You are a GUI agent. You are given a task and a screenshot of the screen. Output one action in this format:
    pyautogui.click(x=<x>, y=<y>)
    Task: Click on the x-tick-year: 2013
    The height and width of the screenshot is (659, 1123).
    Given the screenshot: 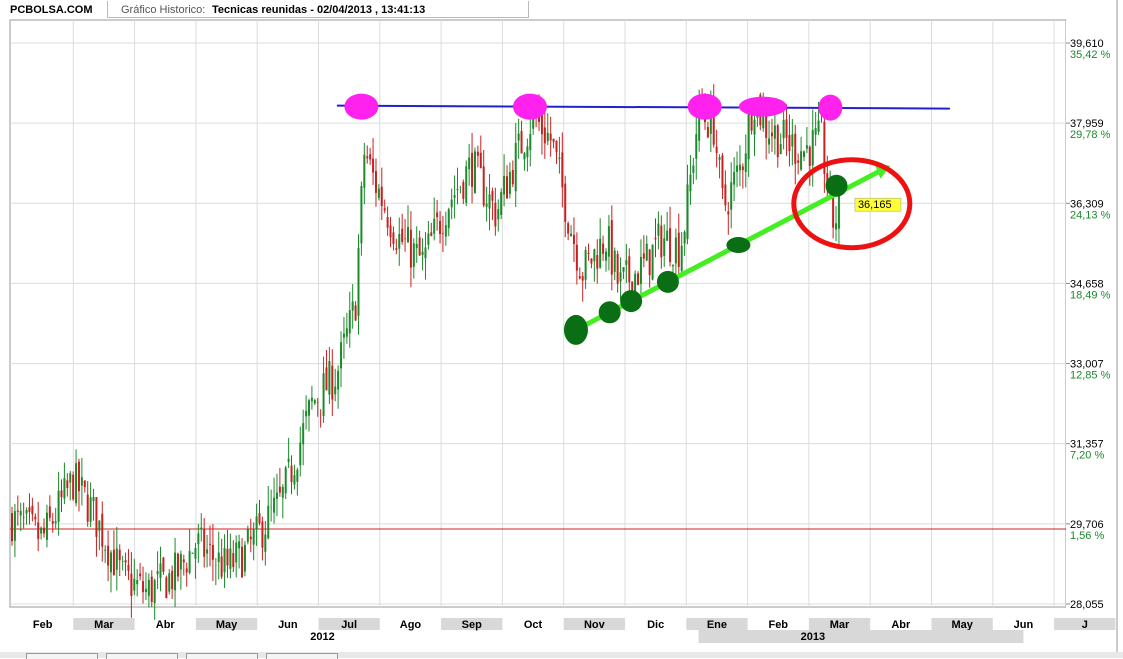 What is the action you would take?
    pyautogui.click(x=813, y=637)
    